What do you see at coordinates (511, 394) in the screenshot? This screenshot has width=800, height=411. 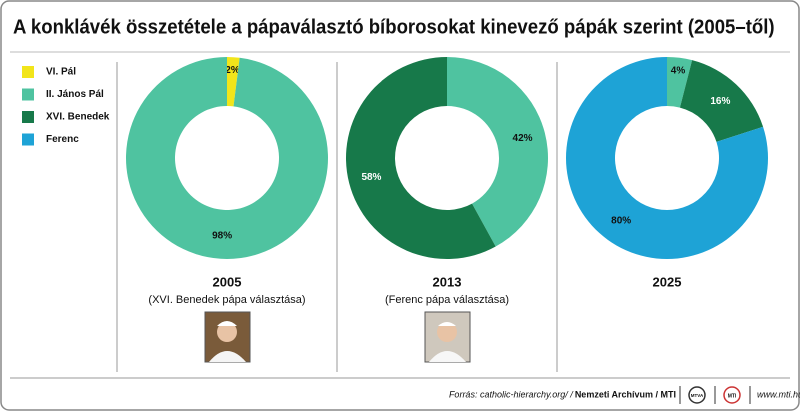 I see `source: Forrás: catholic-hierarchy.org/ /` at bounding box center [511, 394].